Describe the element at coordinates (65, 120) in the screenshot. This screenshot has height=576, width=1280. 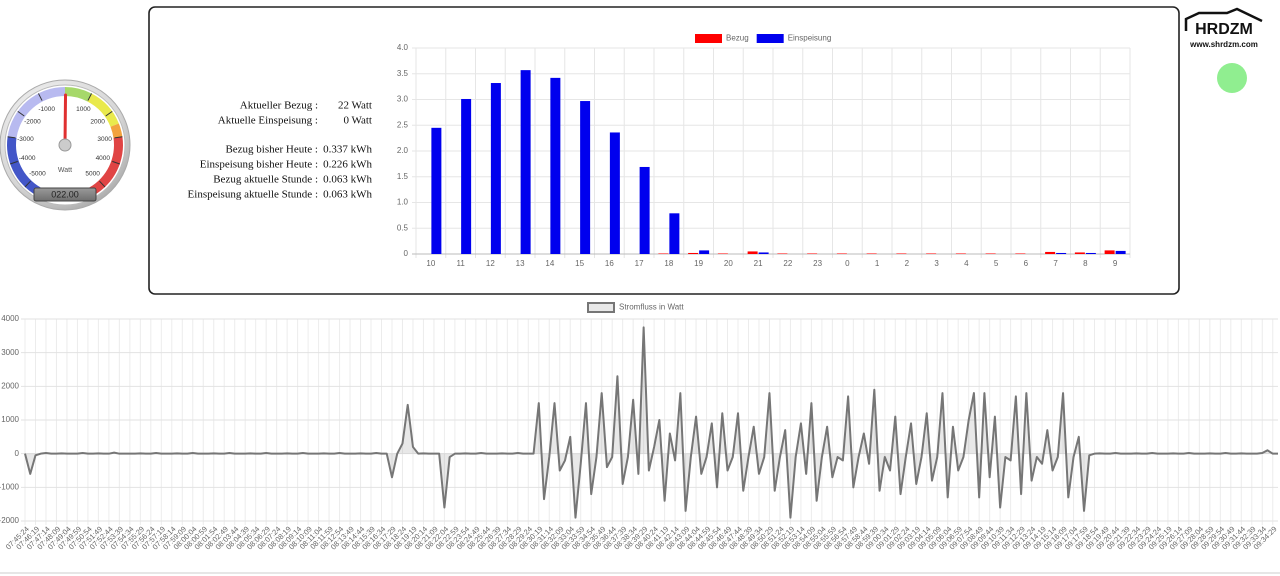
I see `gauge-needle` at that location.